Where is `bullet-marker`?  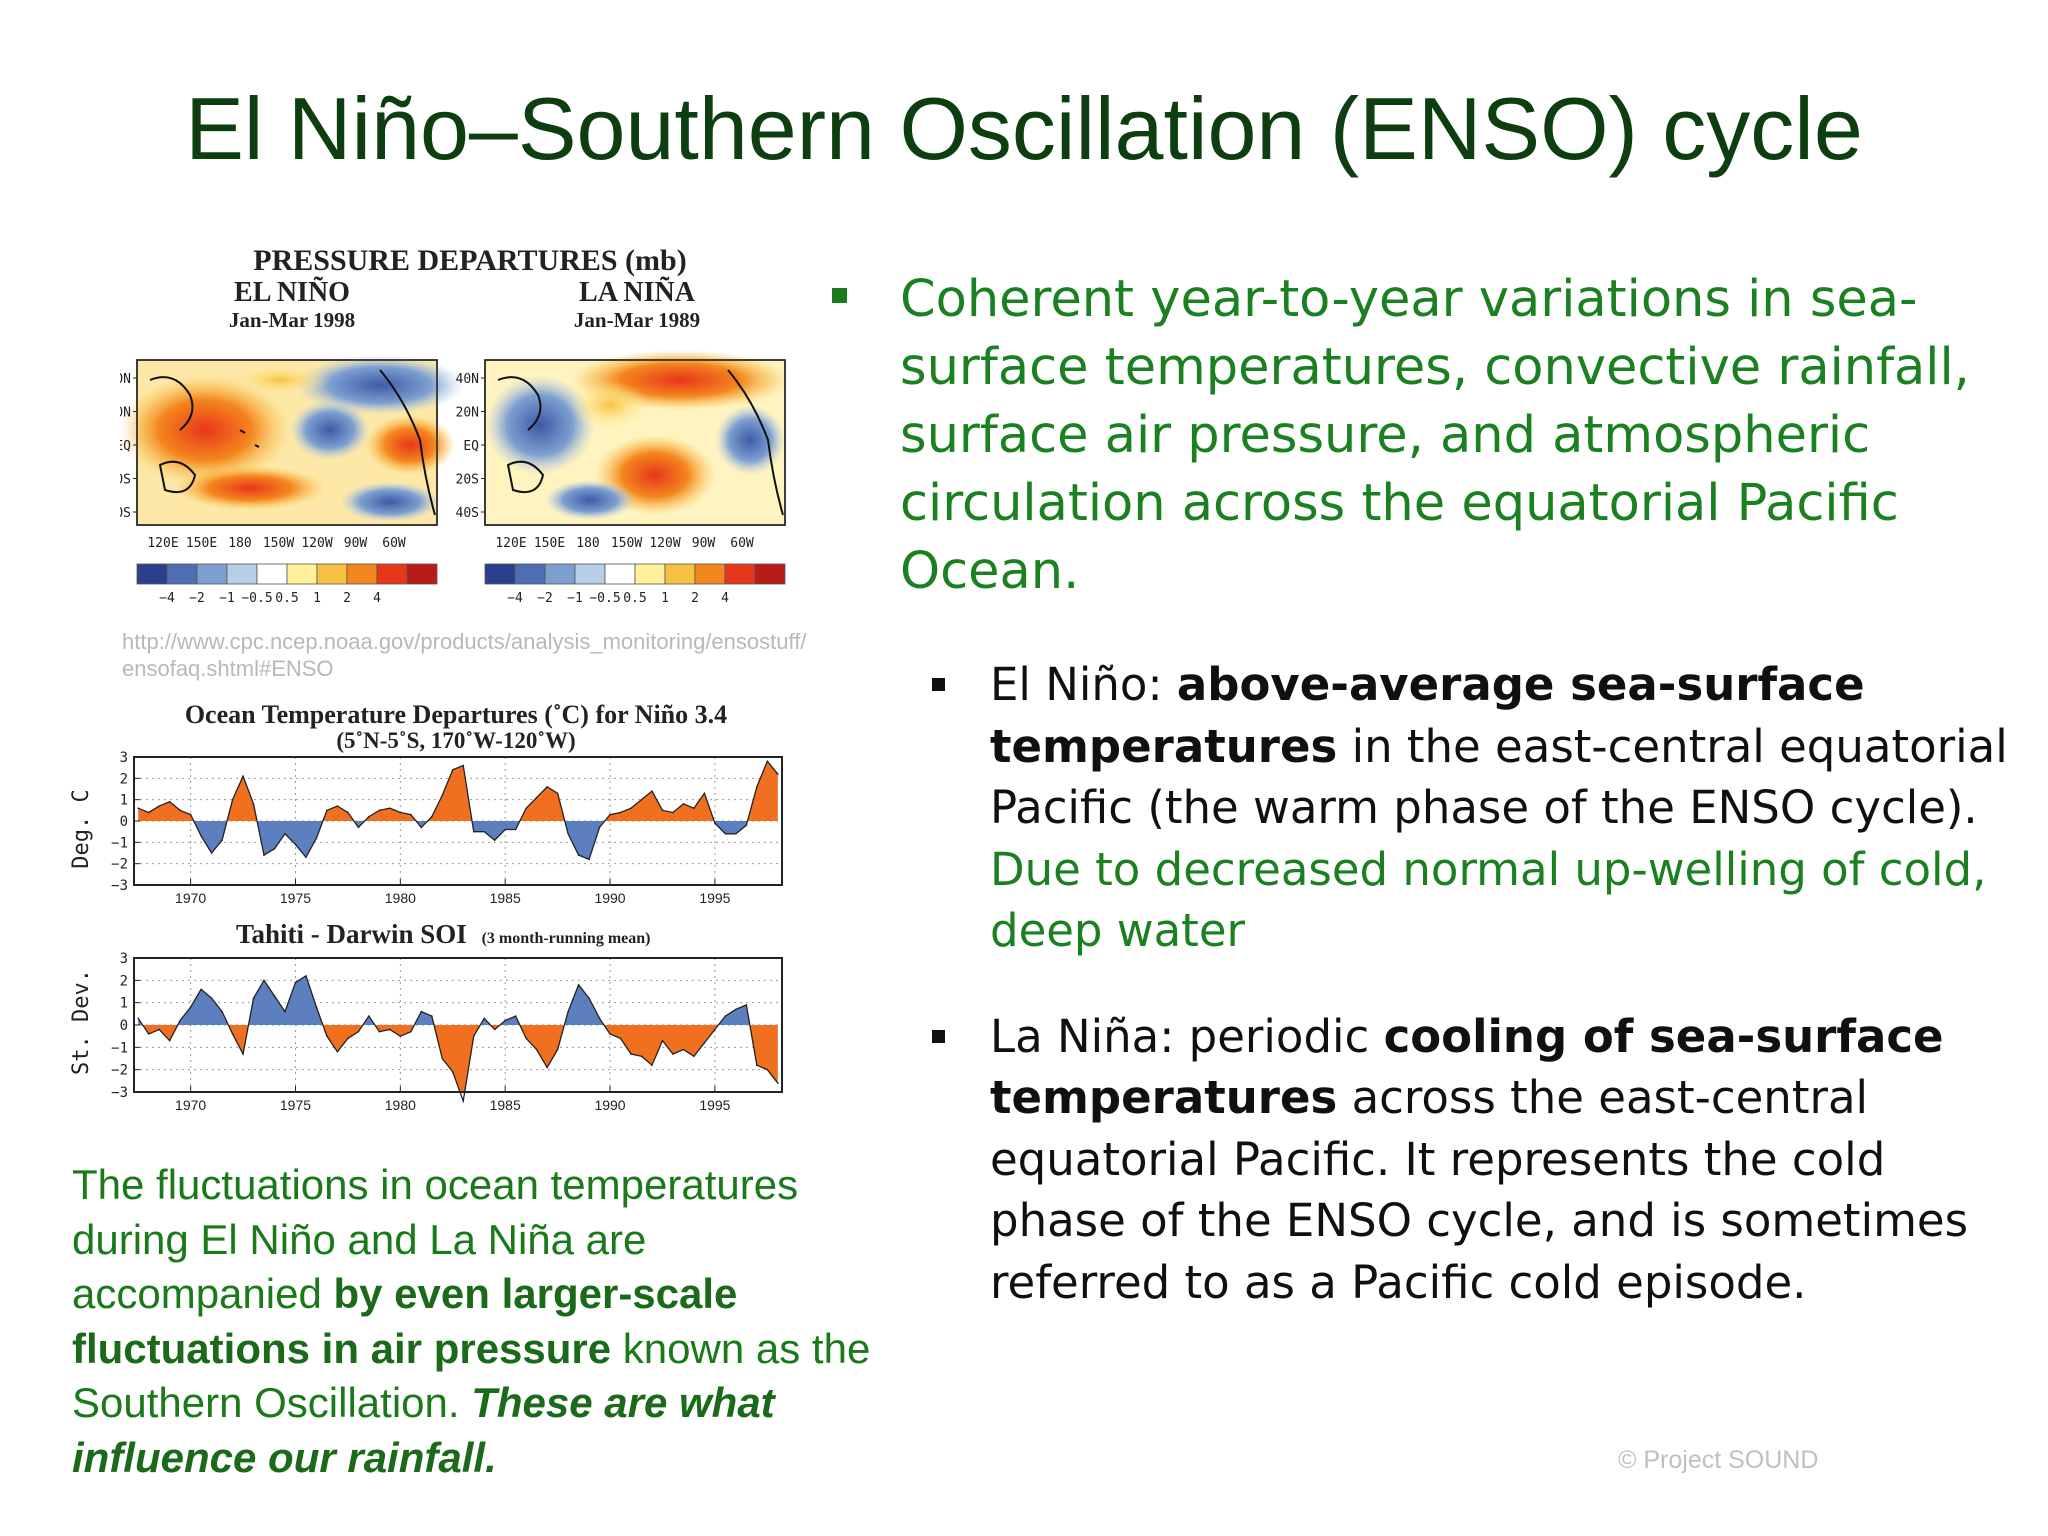
bullet-marker is located at coordinates (839, 295).